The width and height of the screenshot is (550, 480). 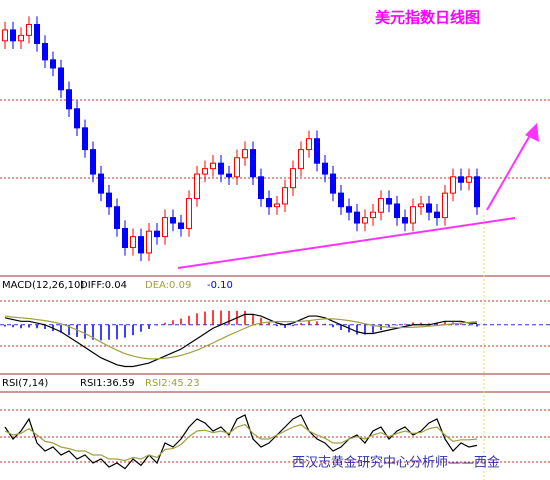 What do you see at coordinates (346, 243) in the screenshot?
I see `trend-line` at bounding box center [346, 243].